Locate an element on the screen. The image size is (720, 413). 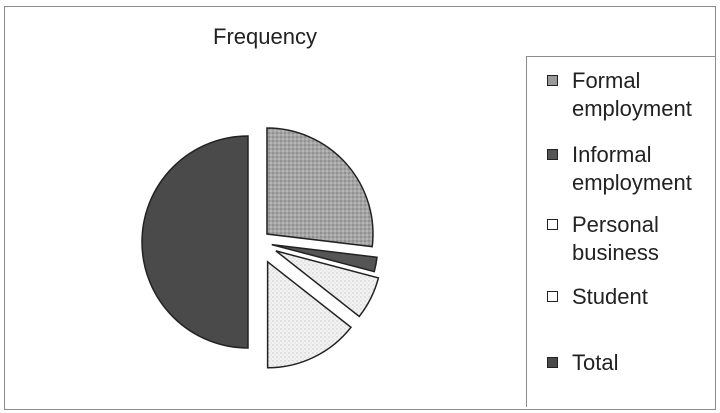
pie-slice-total is located at coordinates (195, 242).